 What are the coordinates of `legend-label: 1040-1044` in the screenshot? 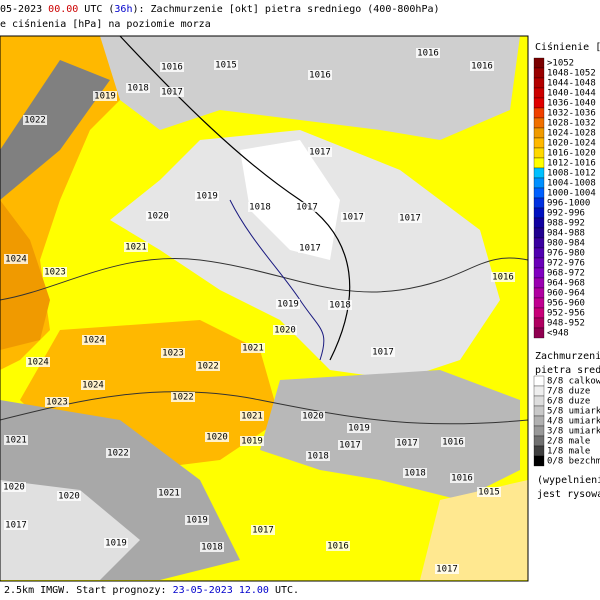 It's located at (571, 94).